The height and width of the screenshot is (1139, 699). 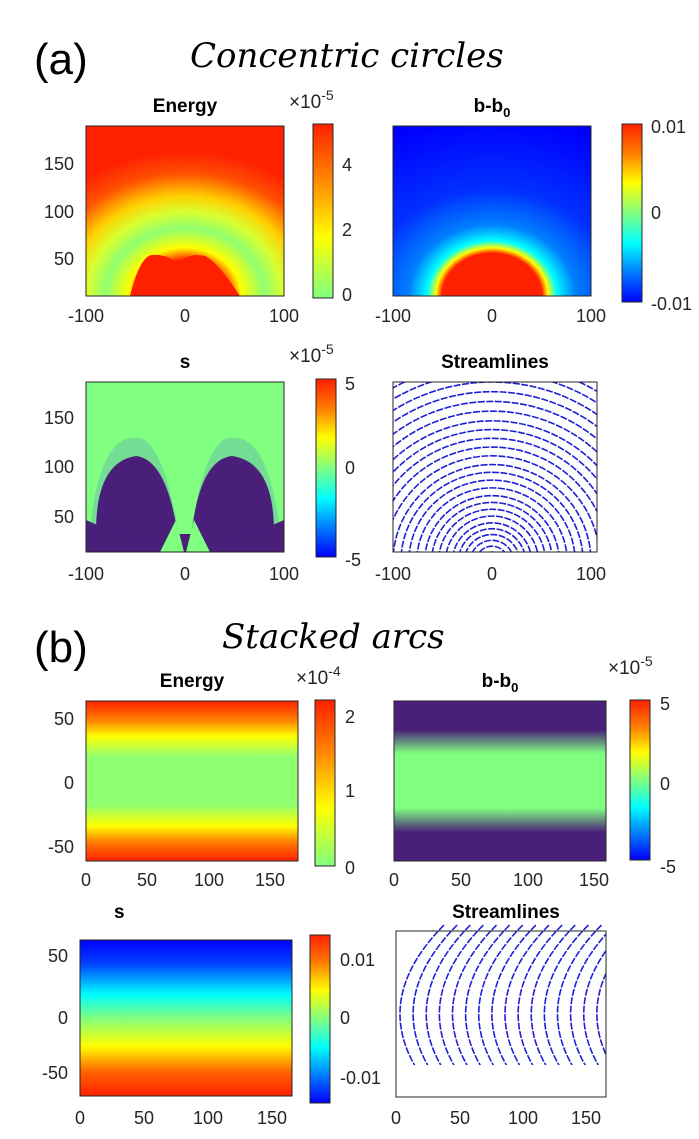 What do you see at coordinates (350, 384) in the screenshot?
I see `colorbar-tick: 5` at bounding box center [350, 384].